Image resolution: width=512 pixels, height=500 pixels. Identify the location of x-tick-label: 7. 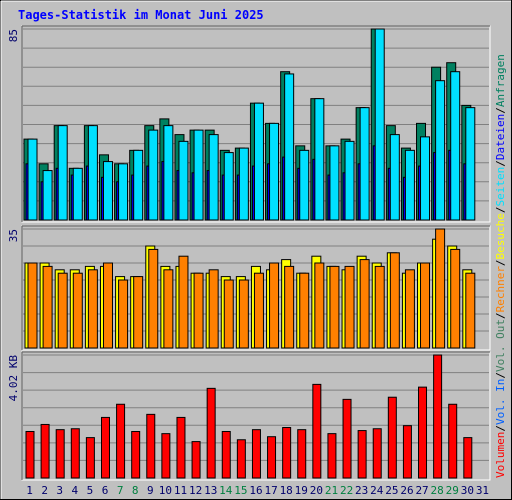
(120, 490).